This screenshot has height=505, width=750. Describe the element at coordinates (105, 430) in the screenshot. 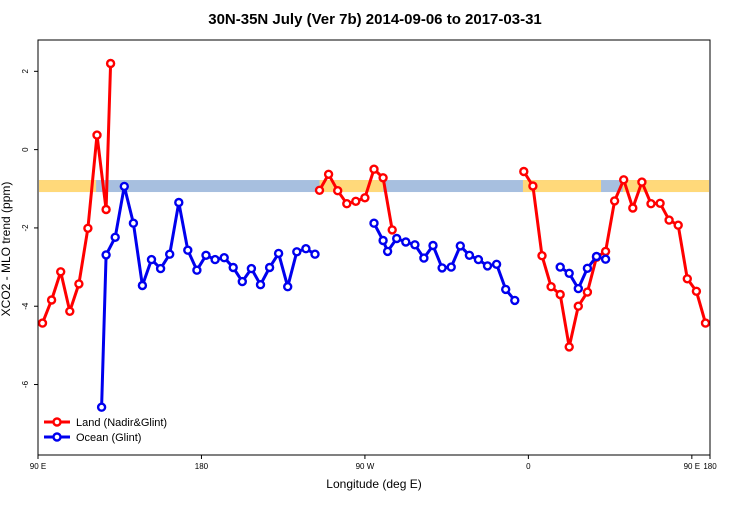

I see `legend: Land (Nadir&Glint) Ocean (Glint)` at that location.